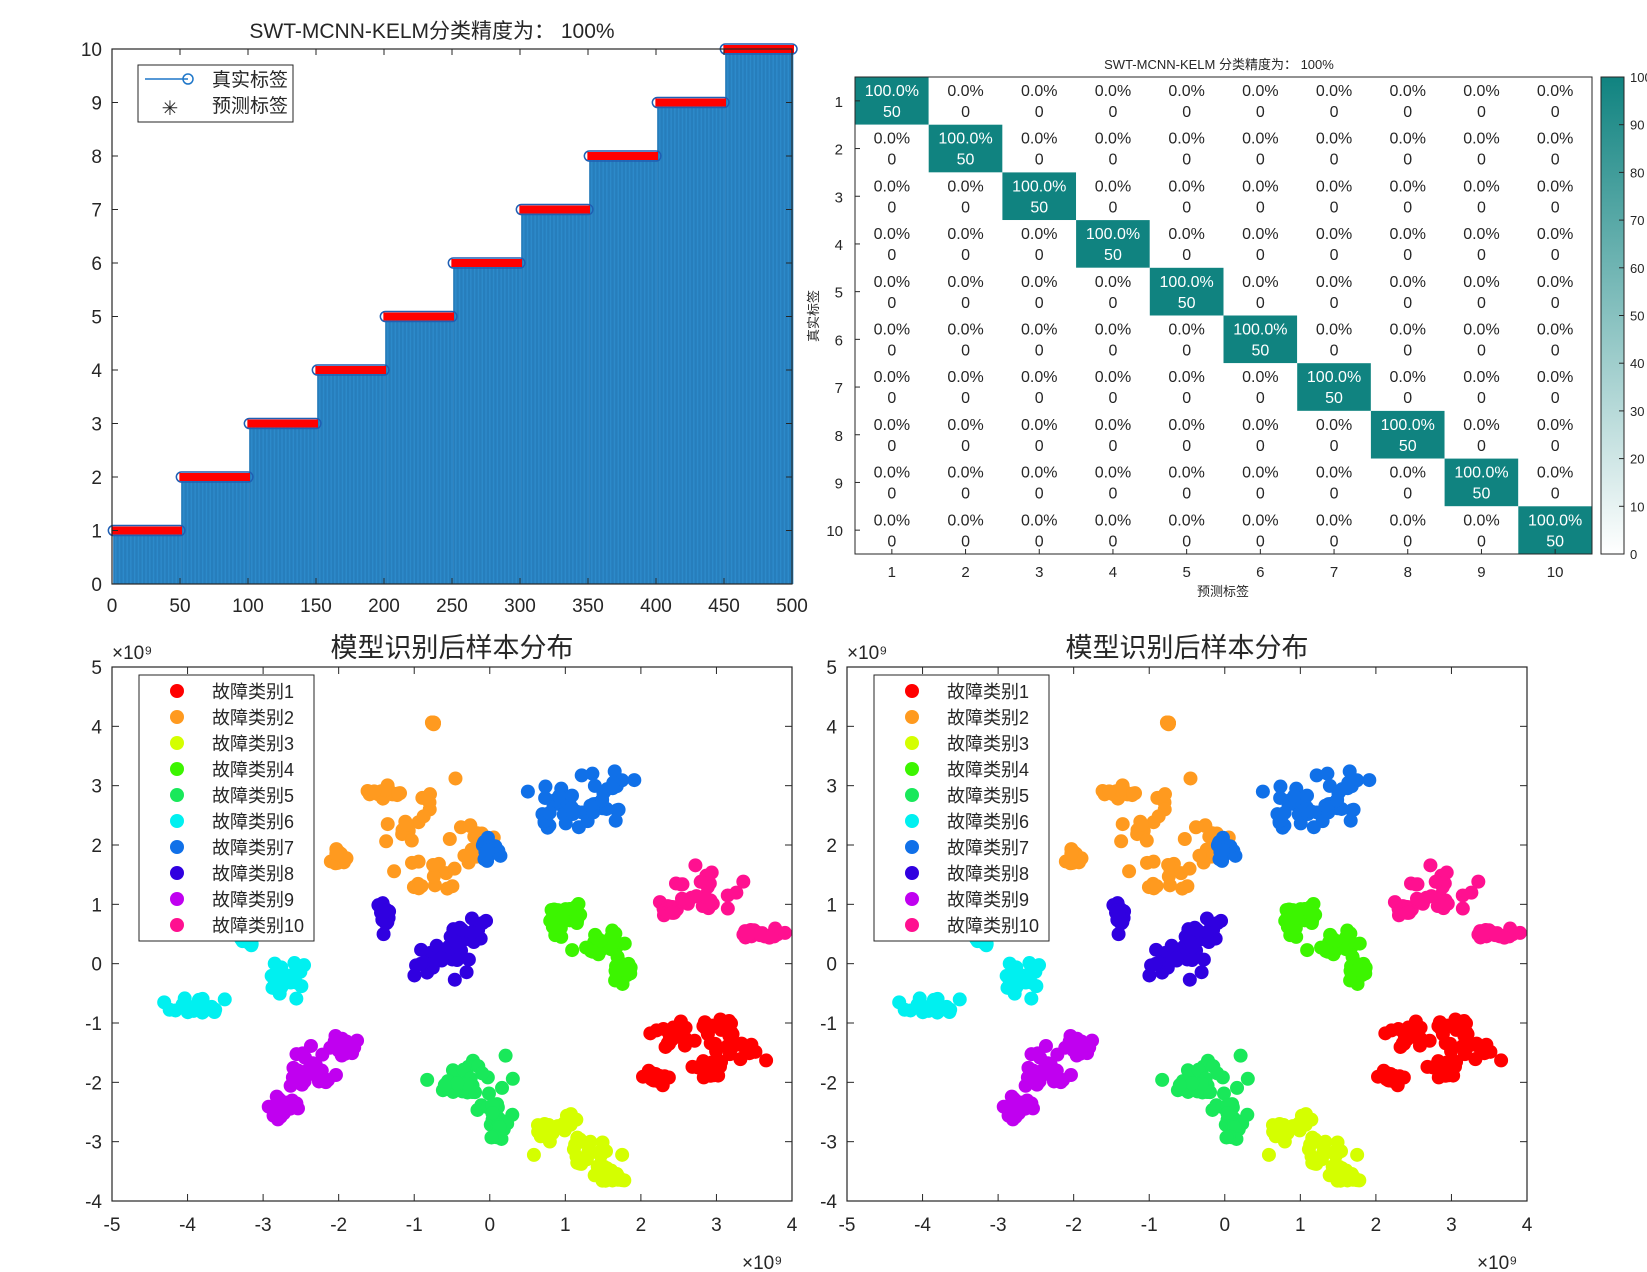 Image resolution: width=1647 pixels, height=1272 pixels. I want to click on legend: 真实标签 ✳ 预测标签, so click(215, 93).